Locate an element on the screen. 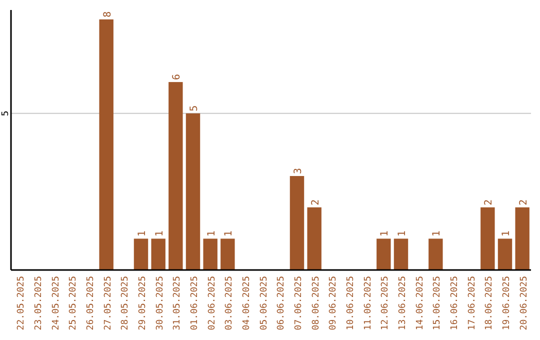  x-tick-label: 20.06.2025 is located at coordinates (524, 303).